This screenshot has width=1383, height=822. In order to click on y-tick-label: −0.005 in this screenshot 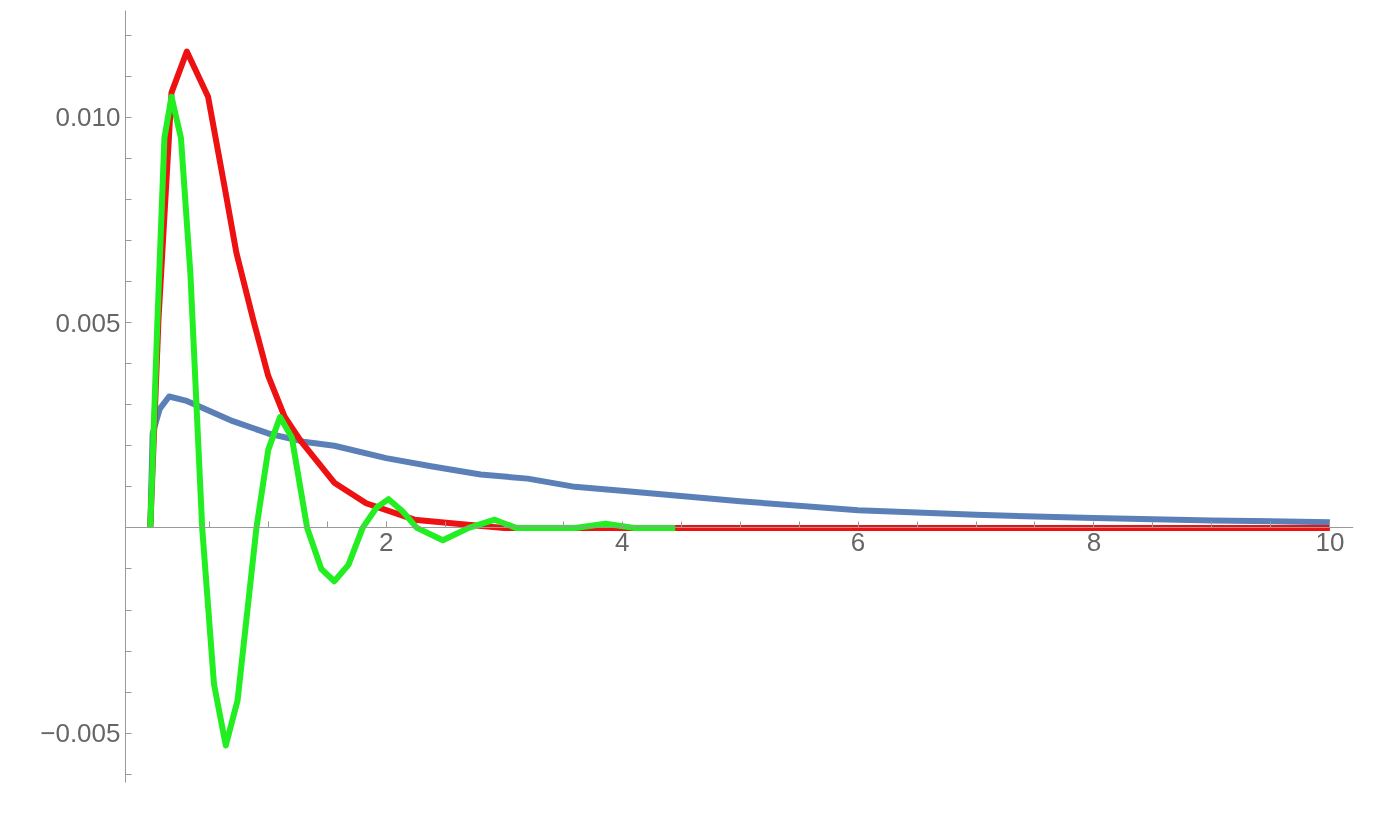, I will do `click(80, 733)`.